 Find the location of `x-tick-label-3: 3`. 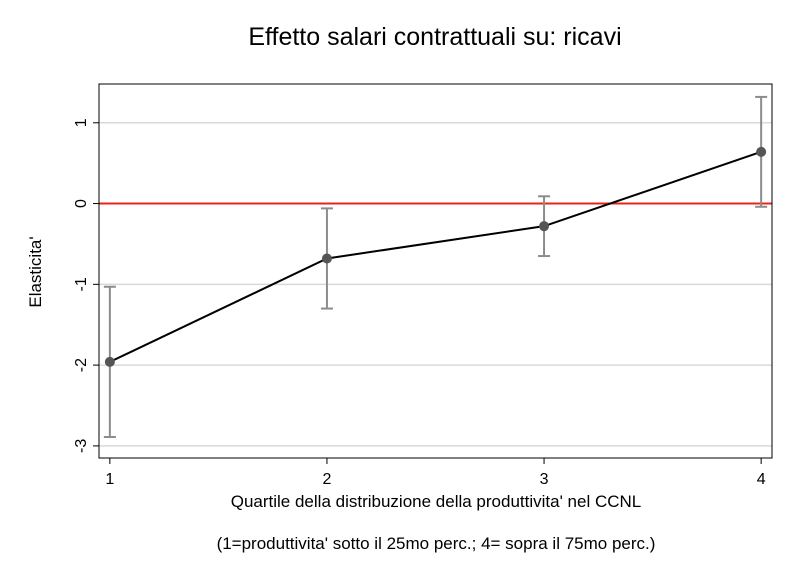

x-tick-label-3: 3 is located at coordinates (544, 479).